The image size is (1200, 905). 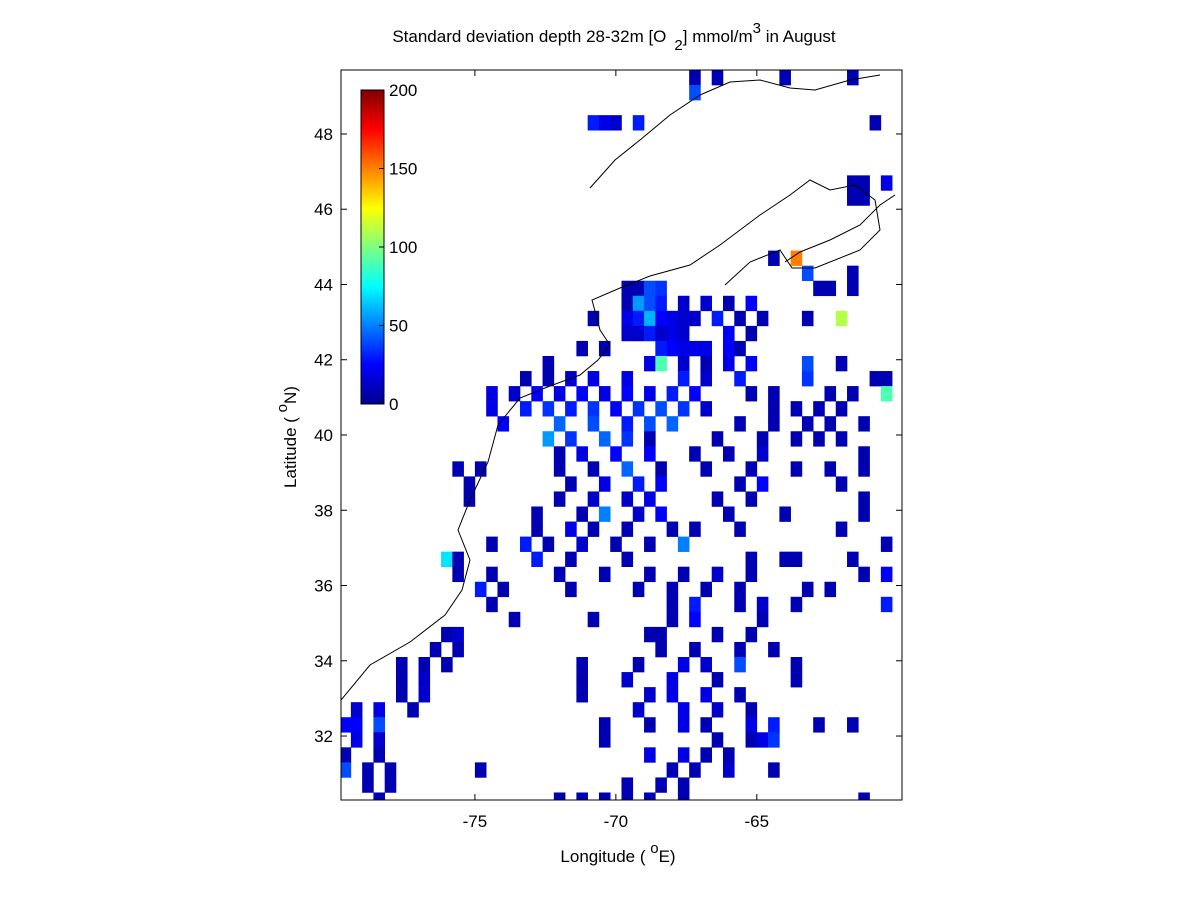 What do you see at coordinates (398, 326) in the screenshot?
I see `colorbar-tick-label: 50` at bounding box center [398, 326].